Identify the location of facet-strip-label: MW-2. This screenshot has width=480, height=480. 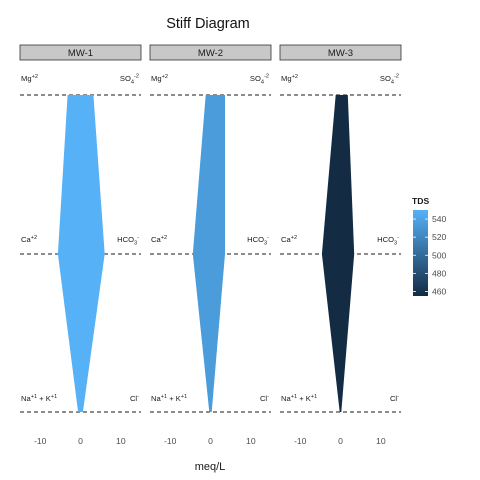
(210, 53).